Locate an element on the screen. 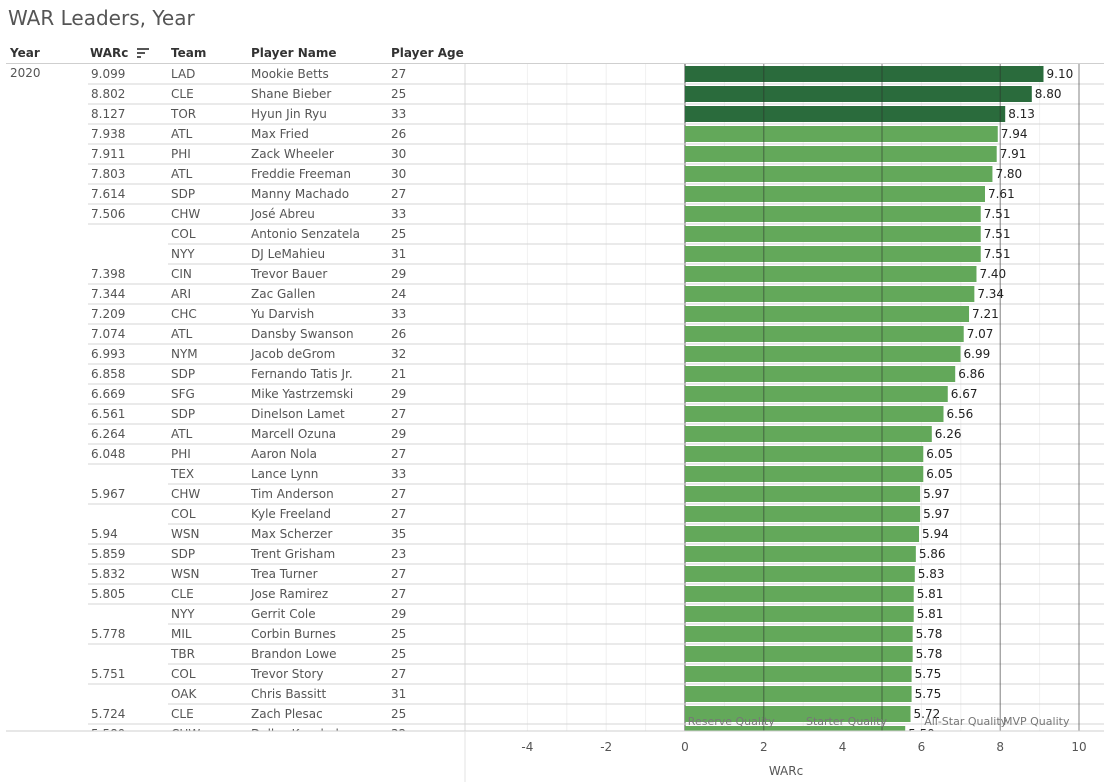 This screenshot has height=782, width=1110. x-axis-title: WARc is located at coordinates (786, 771).